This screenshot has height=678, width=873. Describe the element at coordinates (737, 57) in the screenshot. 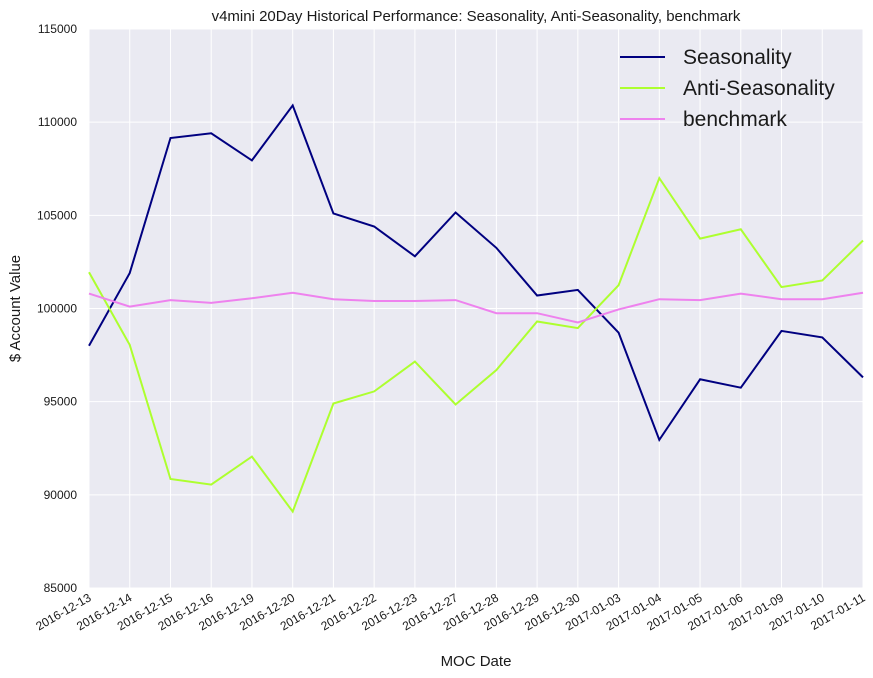

I see `legend-label: Seasonality` at that location.